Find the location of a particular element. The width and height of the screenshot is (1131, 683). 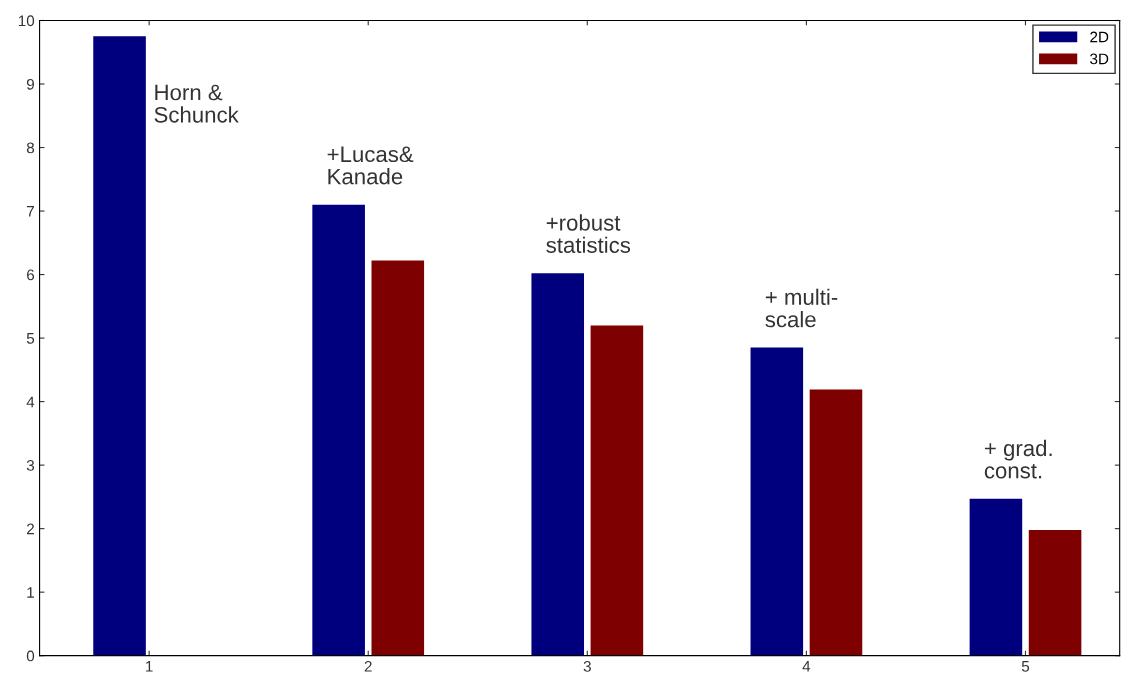

y-tick-label: 10 is located at coordinates (26, 21).